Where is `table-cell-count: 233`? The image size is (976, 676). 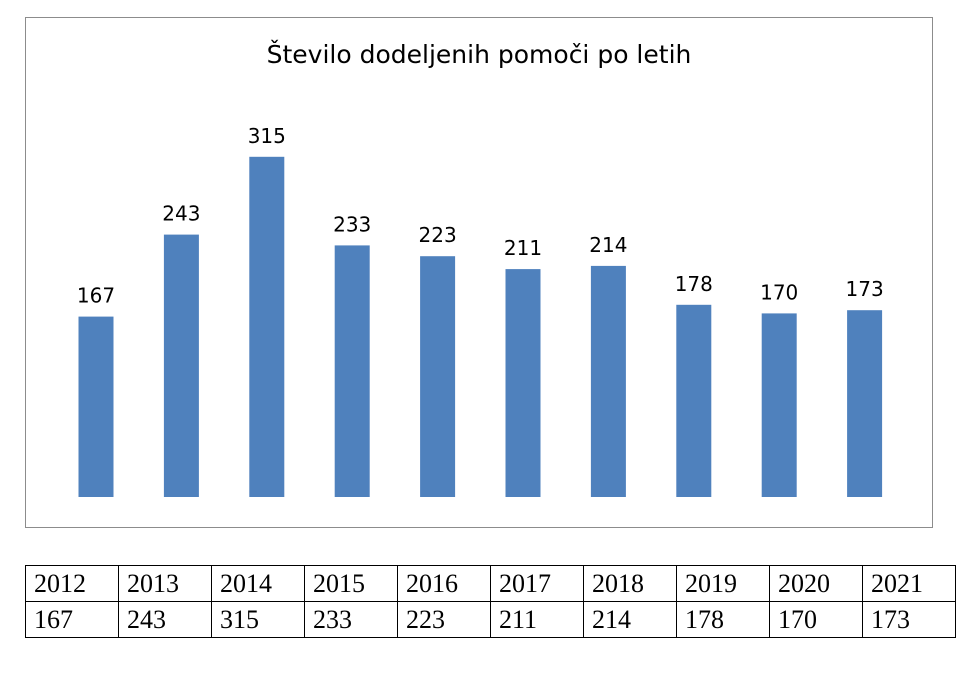 table-cell-count: 233 is located at coordinates (351, 619).